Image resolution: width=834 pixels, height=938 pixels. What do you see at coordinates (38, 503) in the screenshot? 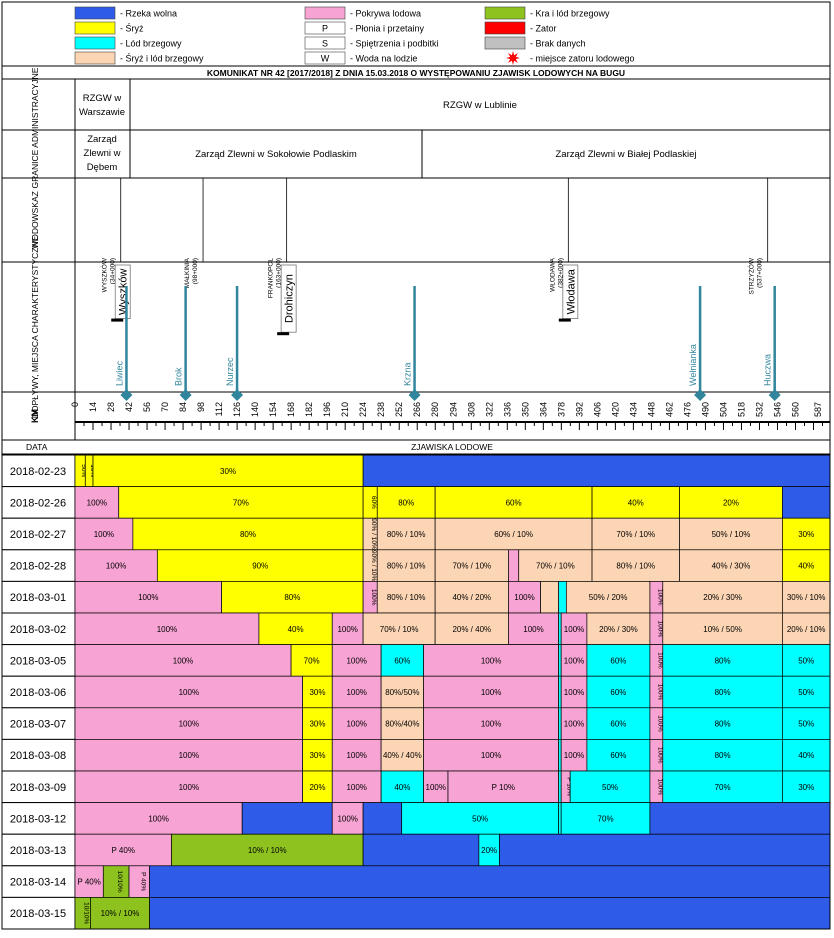
I see `date-cell-label: 2018-02-26` at bounding box center [38, 503].